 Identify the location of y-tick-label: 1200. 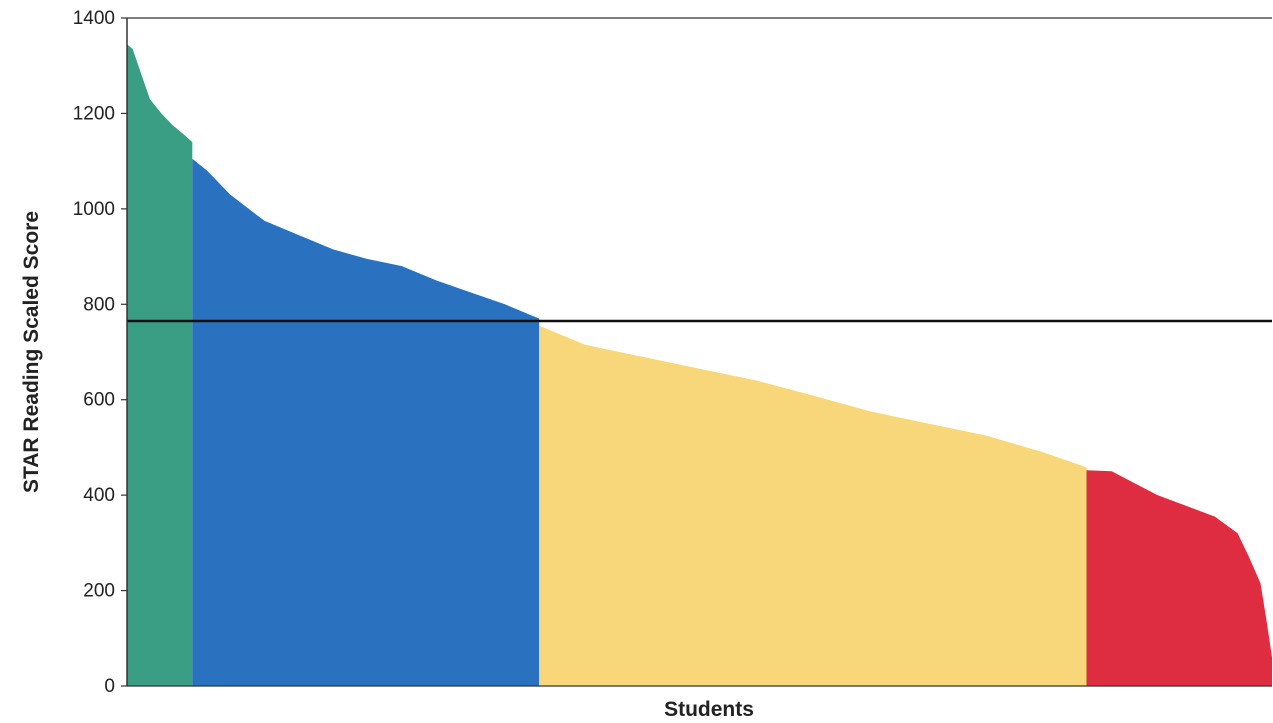
(94, 113).